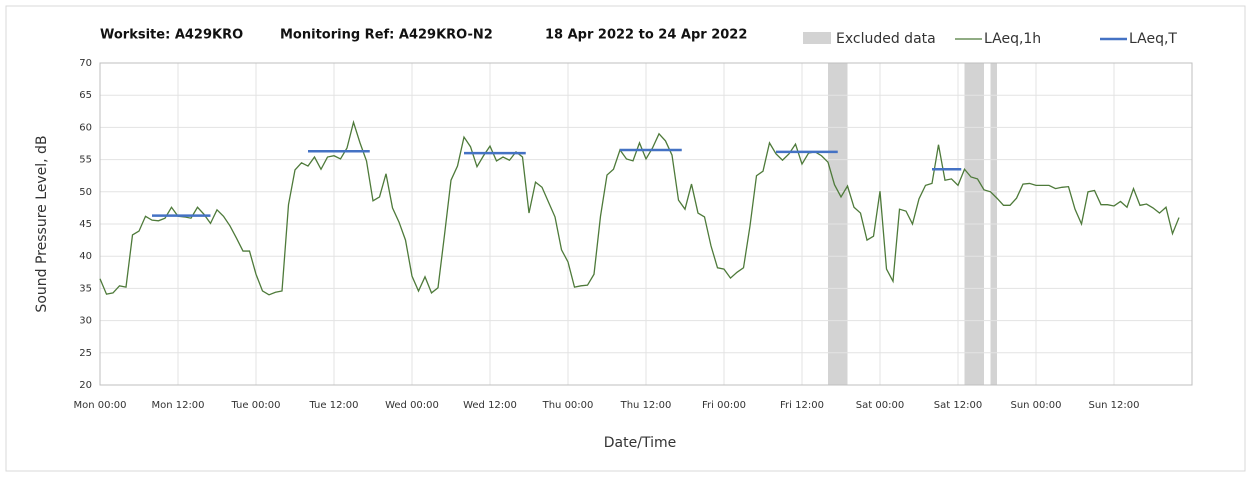  I want to click on chart-title: 18 Apr 2022 to 24 Apr 2022, so click(646, 35).